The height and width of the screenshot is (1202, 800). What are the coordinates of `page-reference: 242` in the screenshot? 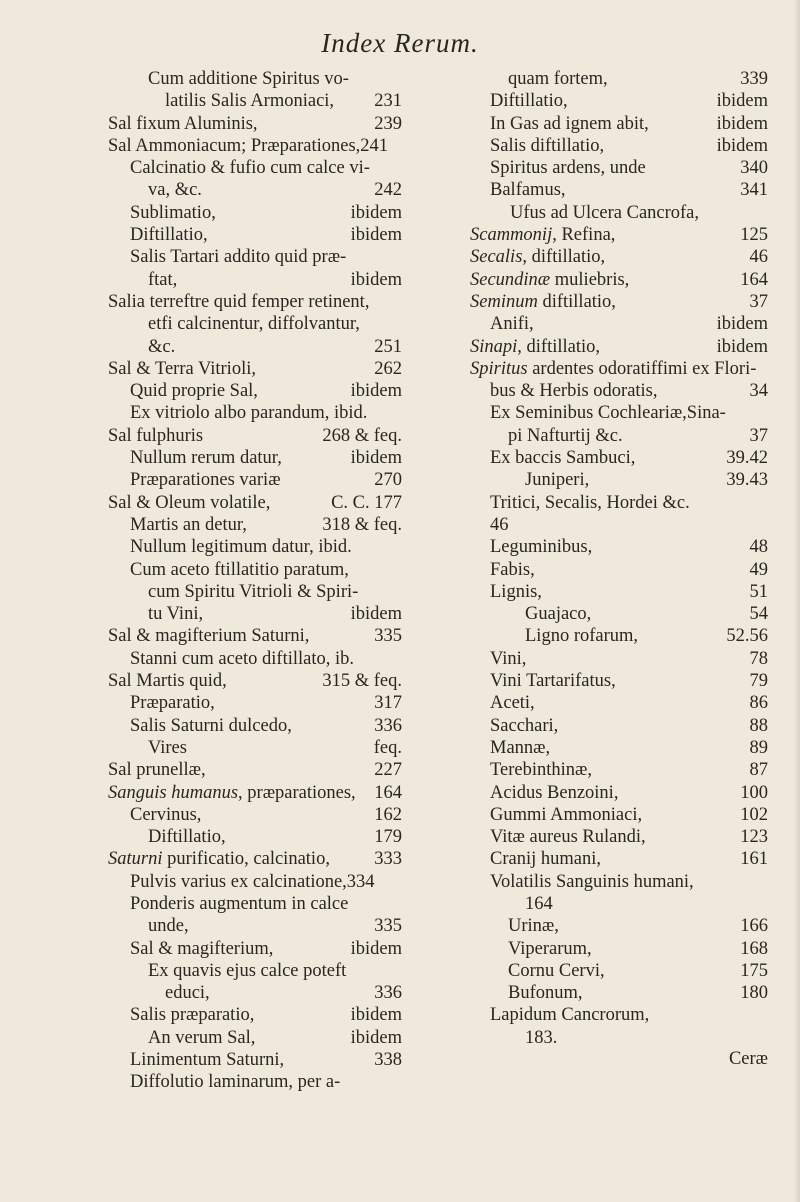 It's located at (388, 190).